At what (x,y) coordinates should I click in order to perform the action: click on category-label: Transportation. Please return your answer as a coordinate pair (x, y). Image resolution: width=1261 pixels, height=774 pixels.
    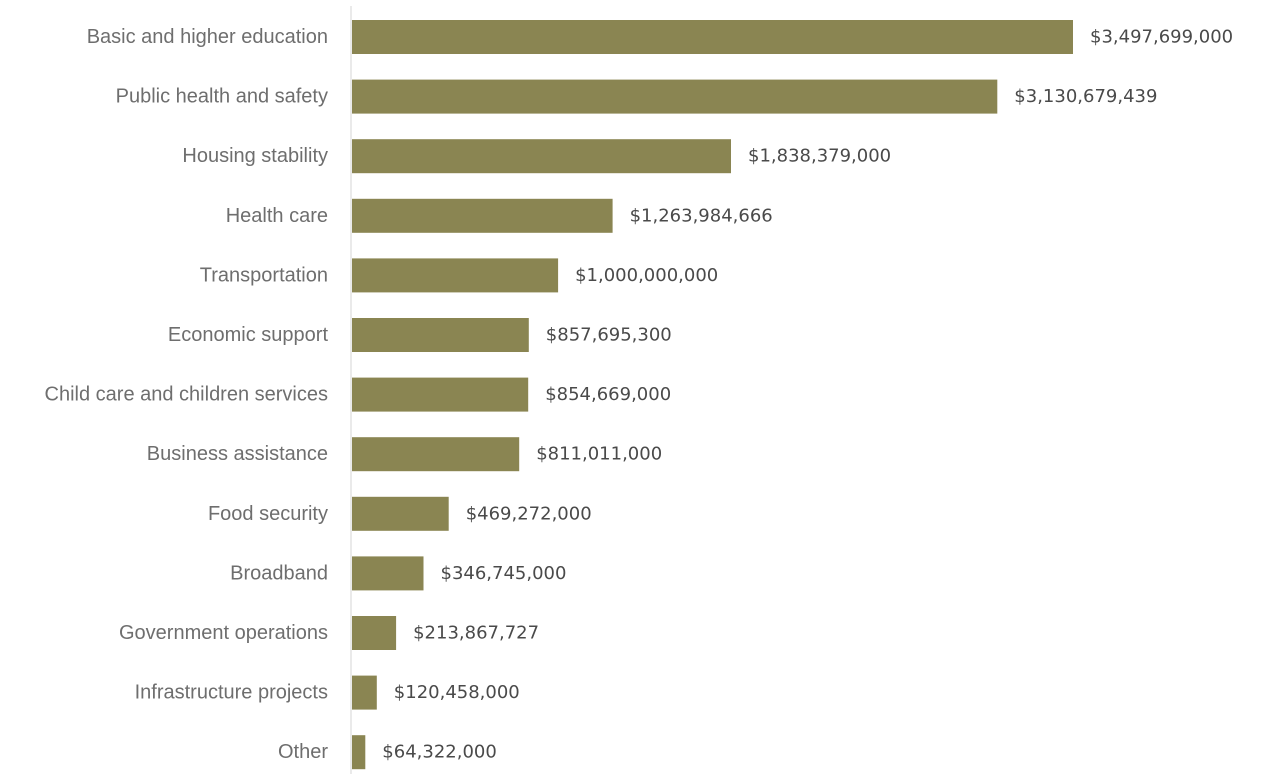
    Looking at the image, I should click on (264, 275).